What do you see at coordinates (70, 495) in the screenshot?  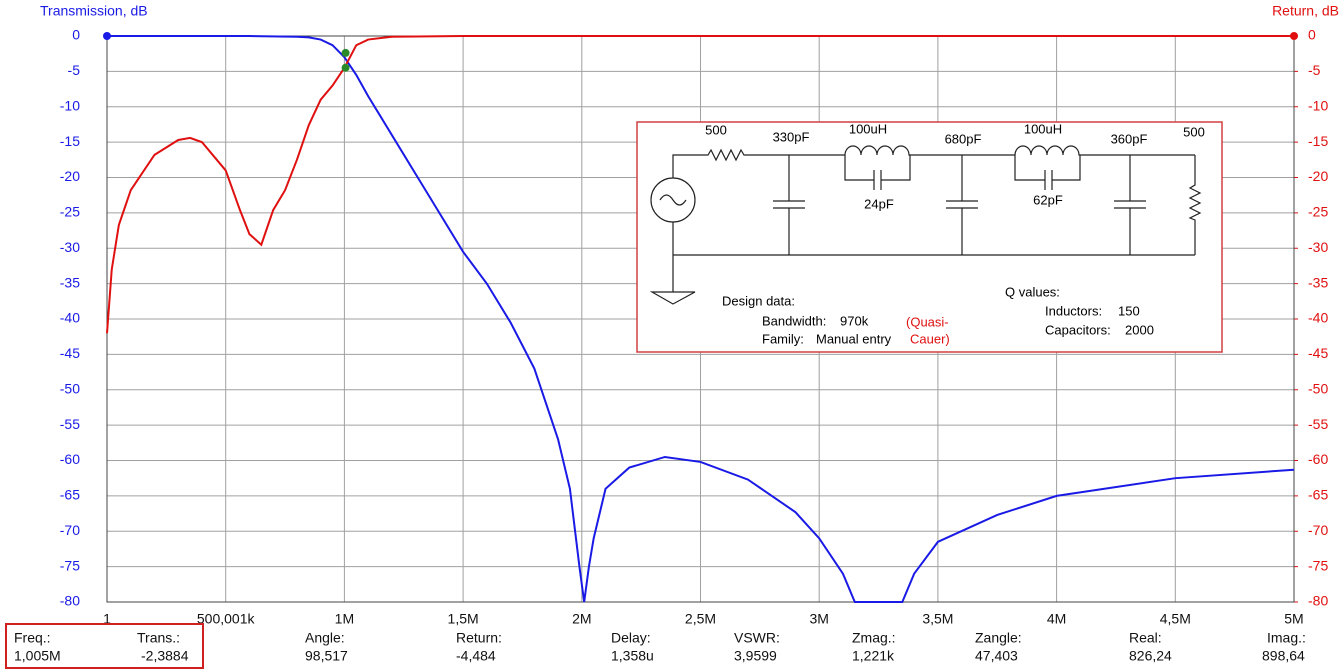 I see `y-tick-label: -65` at bounding box center [70, 495].